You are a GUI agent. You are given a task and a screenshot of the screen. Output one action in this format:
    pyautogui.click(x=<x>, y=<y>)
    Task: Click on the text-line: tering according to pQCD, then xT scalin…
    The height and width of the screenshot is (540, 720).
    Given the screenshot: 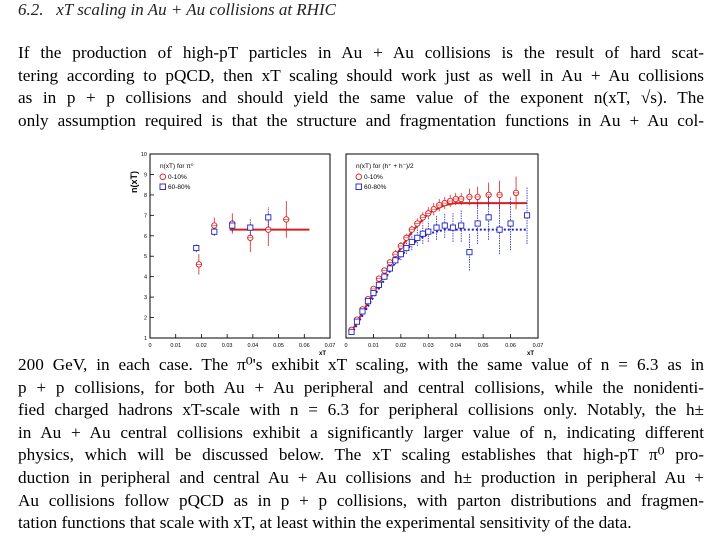 What is the action you would take?
    pyautogui.click(x=361, y=75)
    